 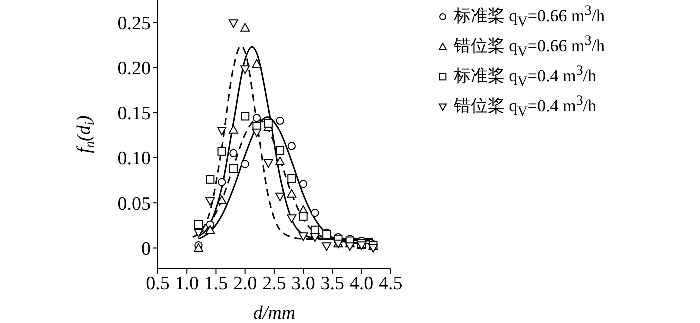 What do you see at coordinates (146, 249) in the screenshot?
I see `y-tick-label: 0` at bounding box center [146, 249].